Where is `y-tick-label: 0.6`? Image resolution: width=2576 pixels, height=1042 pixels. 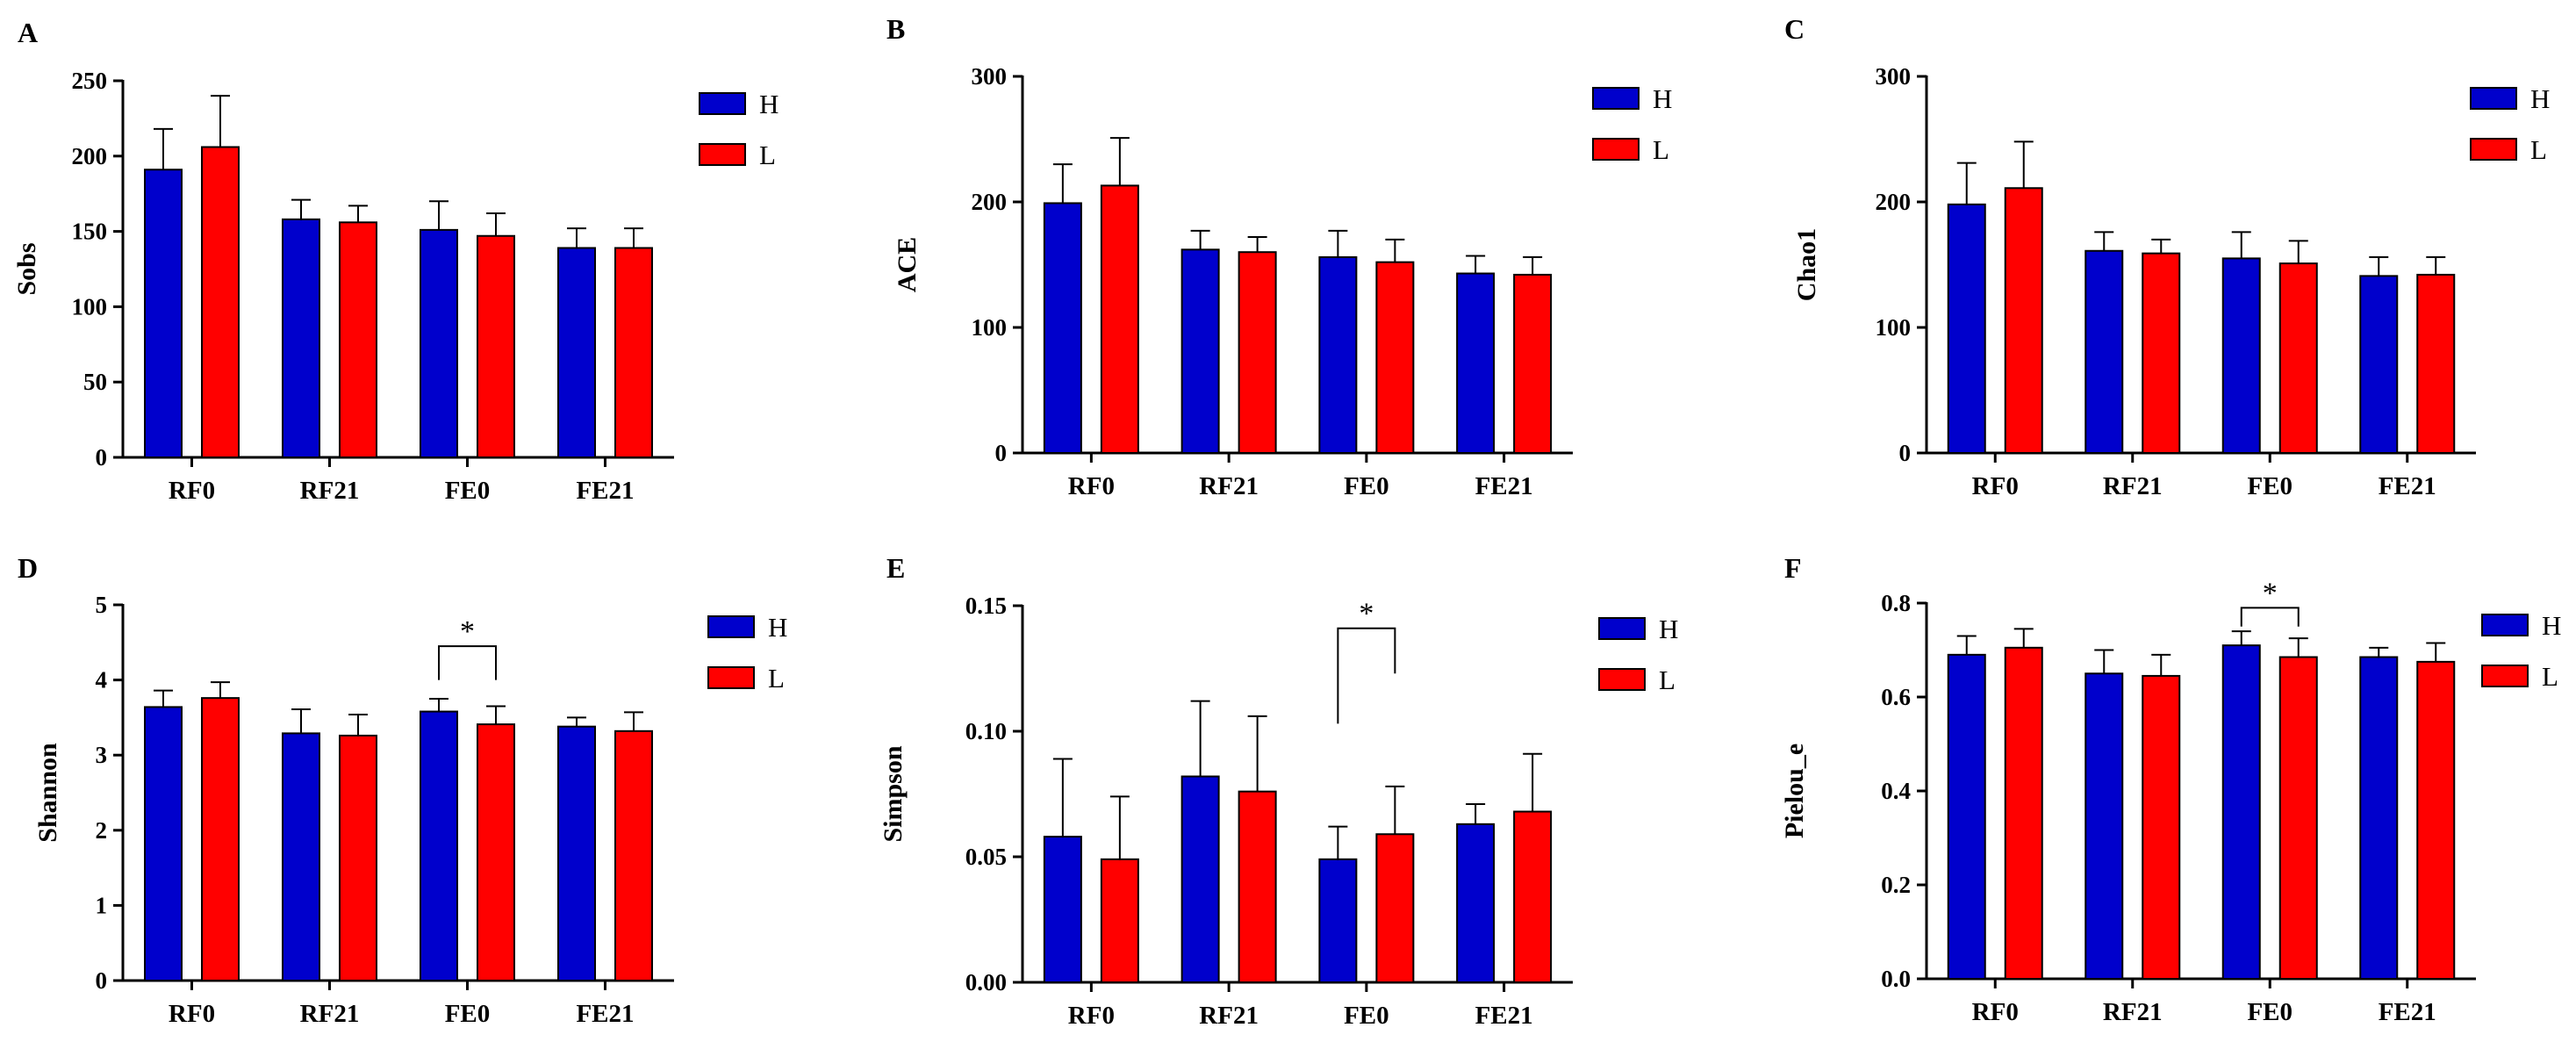
y-tick-label: 0.6 is located at coordinates (1896, 697).